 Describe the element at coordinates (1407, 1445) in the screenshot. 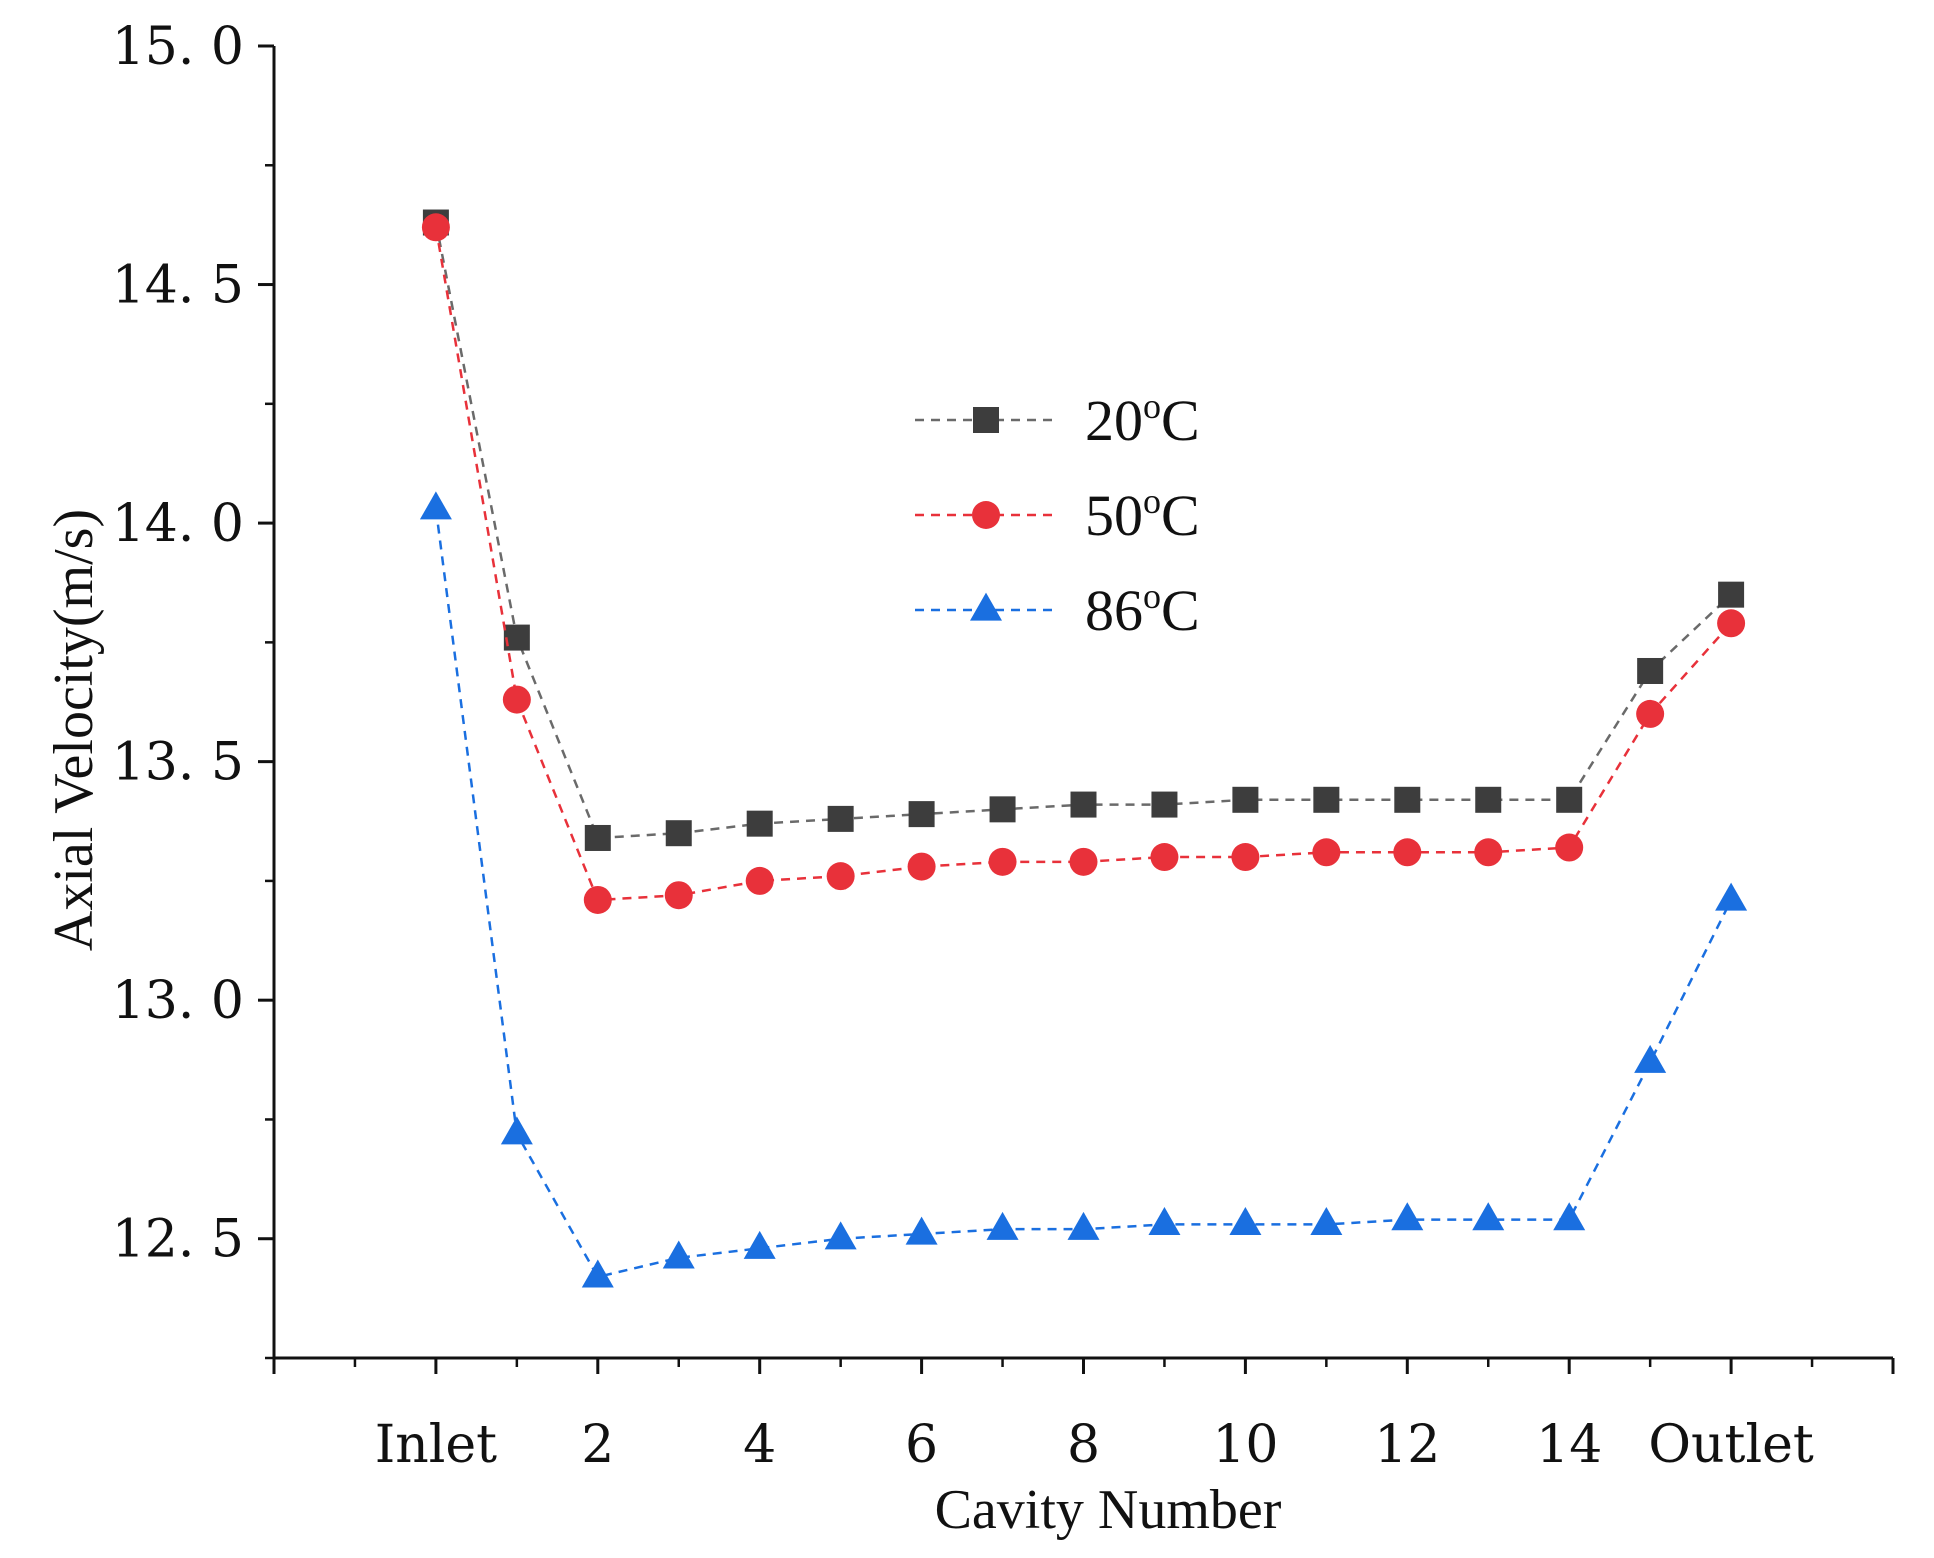

I see `x-tick-label: 12` at that location.